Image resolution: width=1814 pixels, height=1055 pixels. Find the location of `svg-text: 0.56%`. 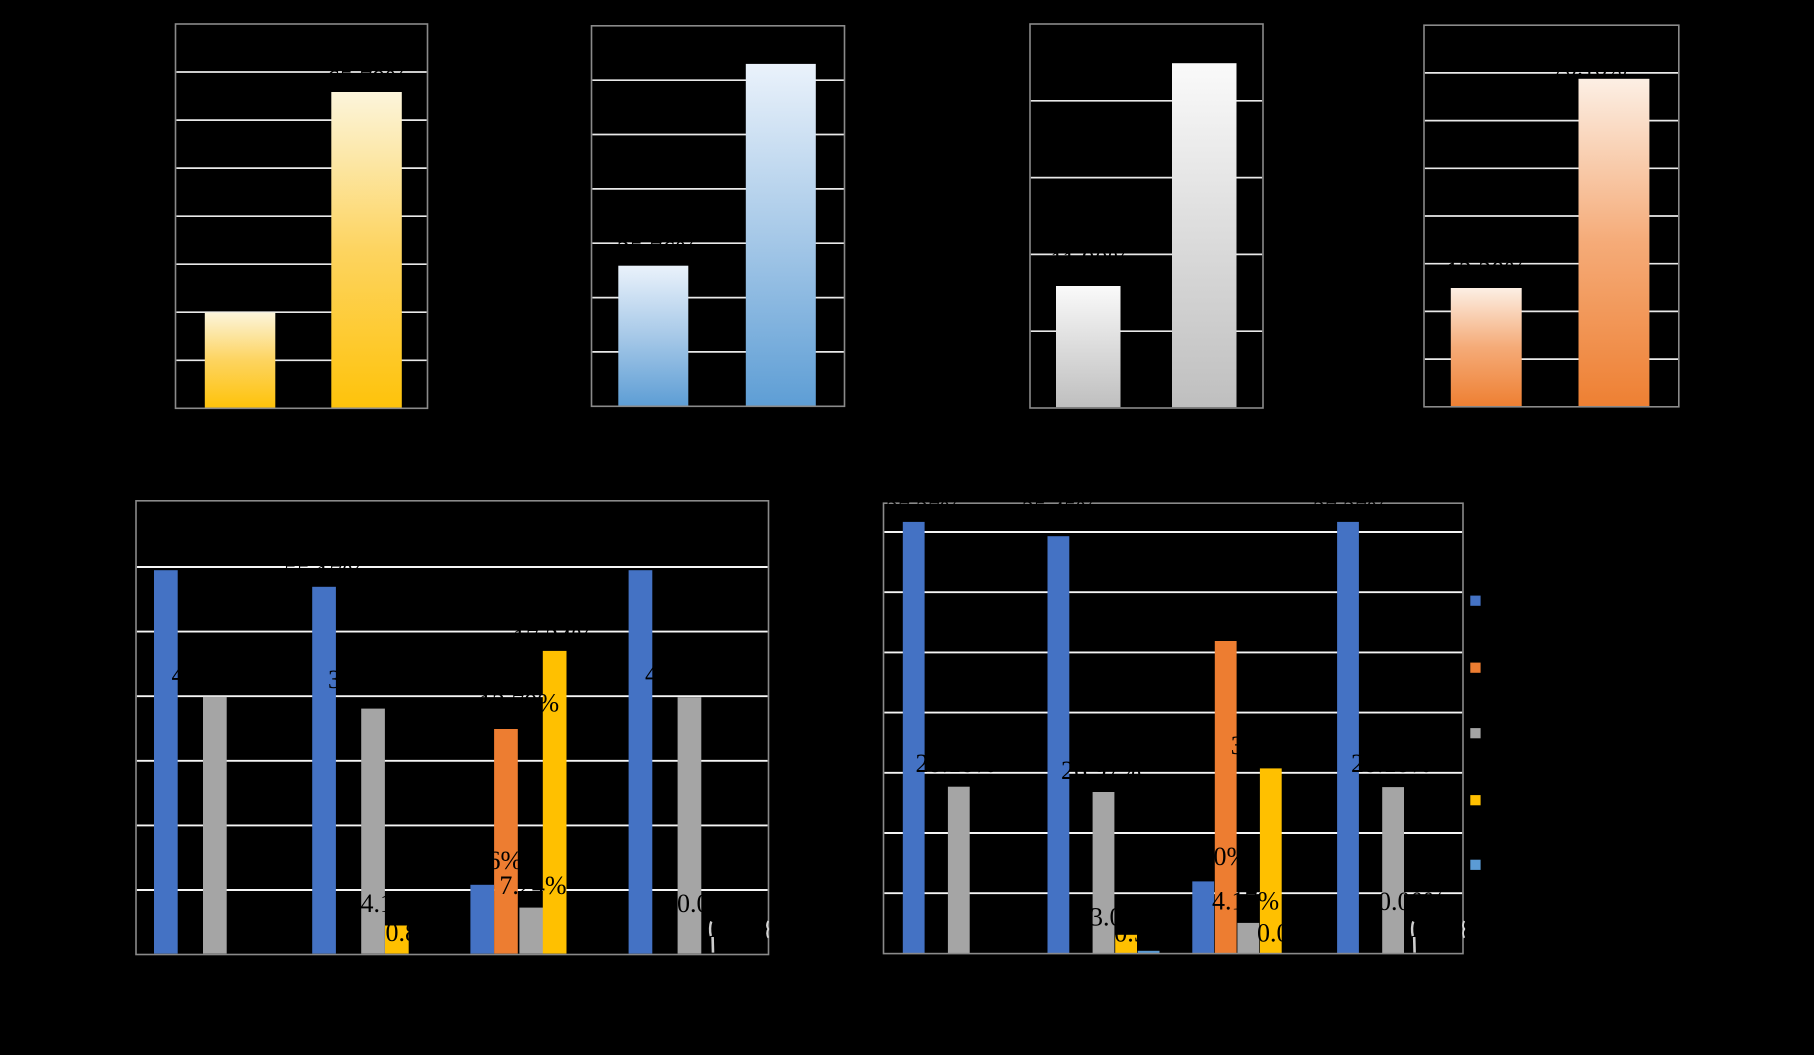

svg-text: 0.56% is located at coordinates (1147, 933).